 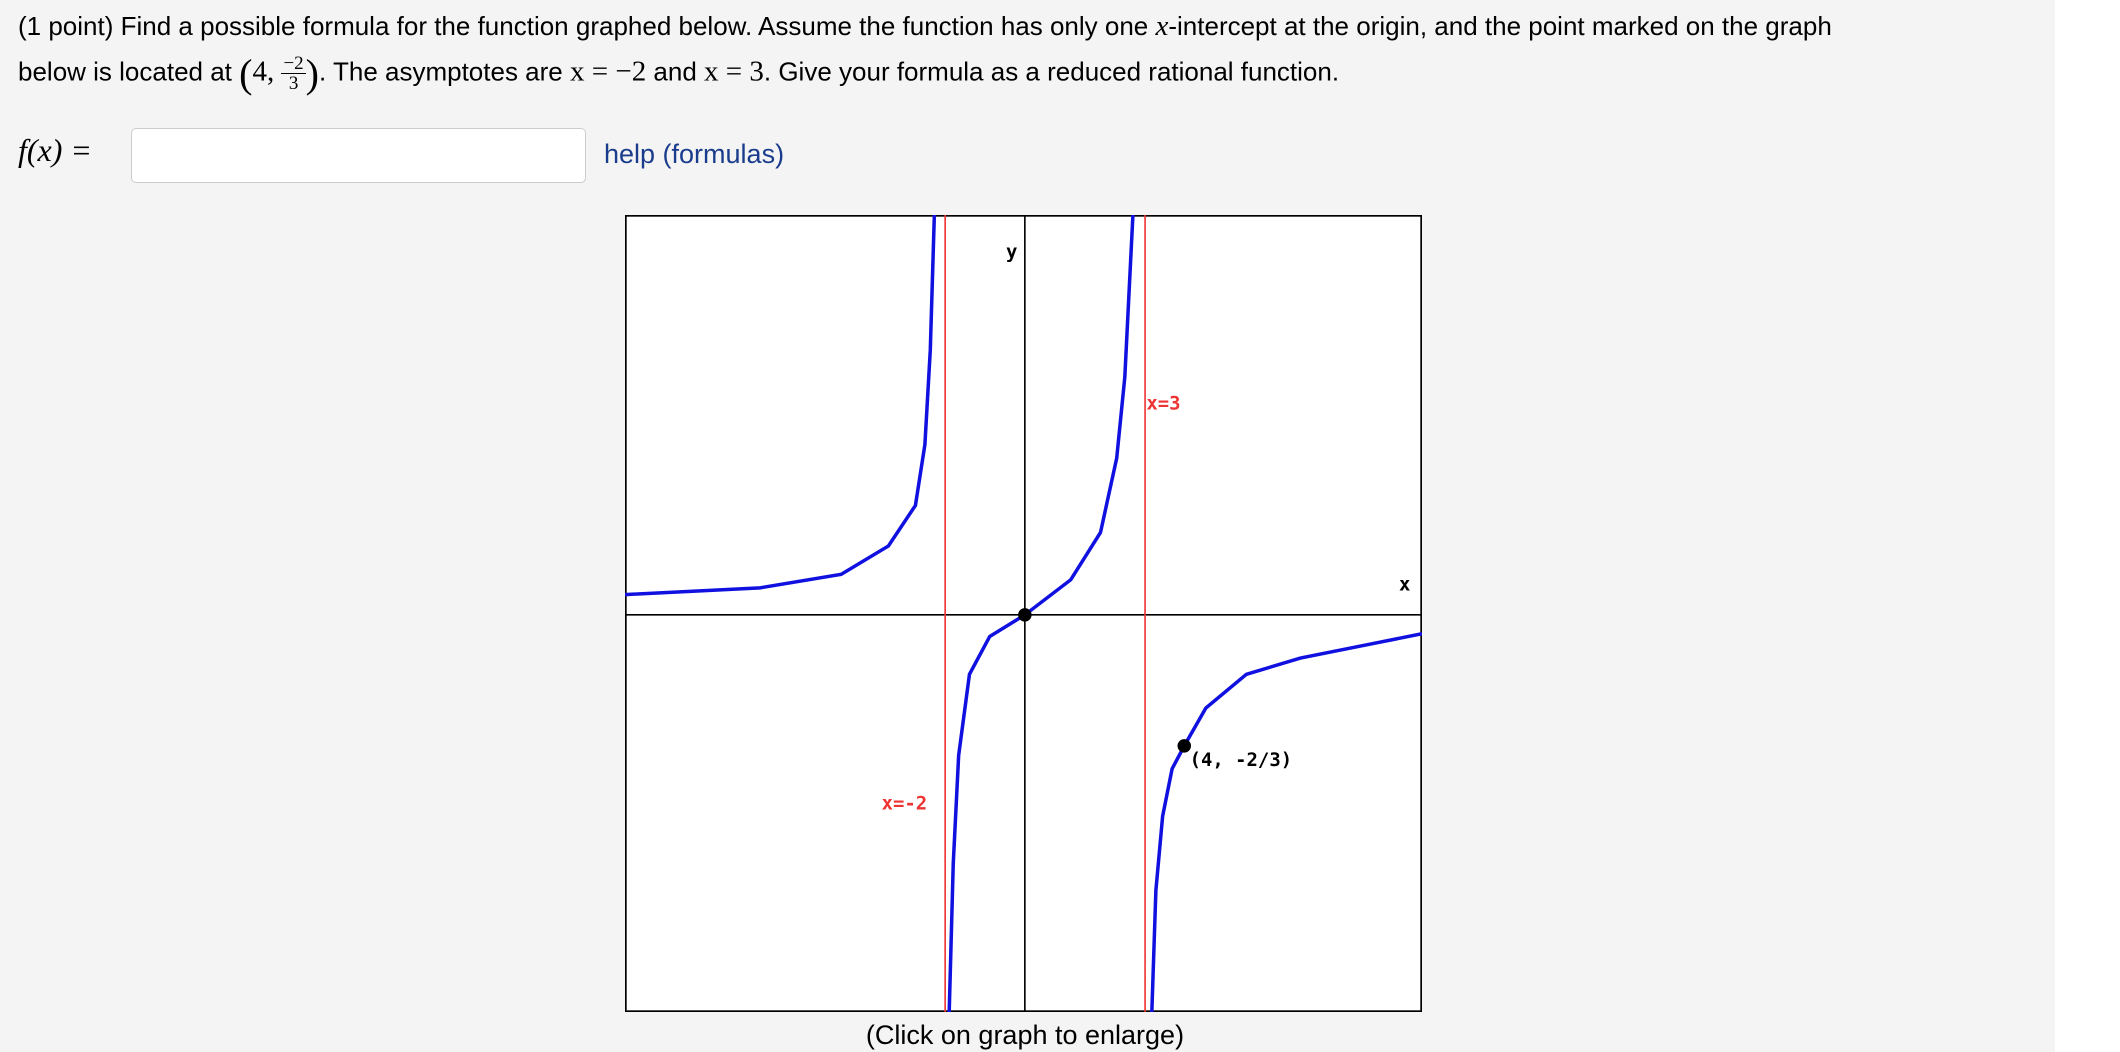 What do you see at coordinates (129, 71) in the screenshot?
I see `prompt-text: below is located at` at bounding box center [129, 71].